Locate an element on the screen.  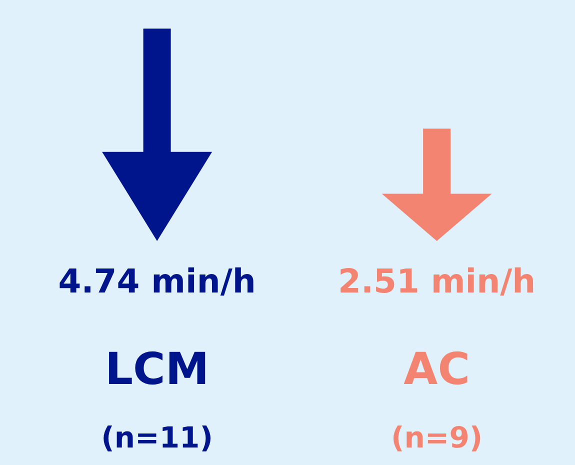
data-label: 2.51 min/h is located at coordinates (437, 281).